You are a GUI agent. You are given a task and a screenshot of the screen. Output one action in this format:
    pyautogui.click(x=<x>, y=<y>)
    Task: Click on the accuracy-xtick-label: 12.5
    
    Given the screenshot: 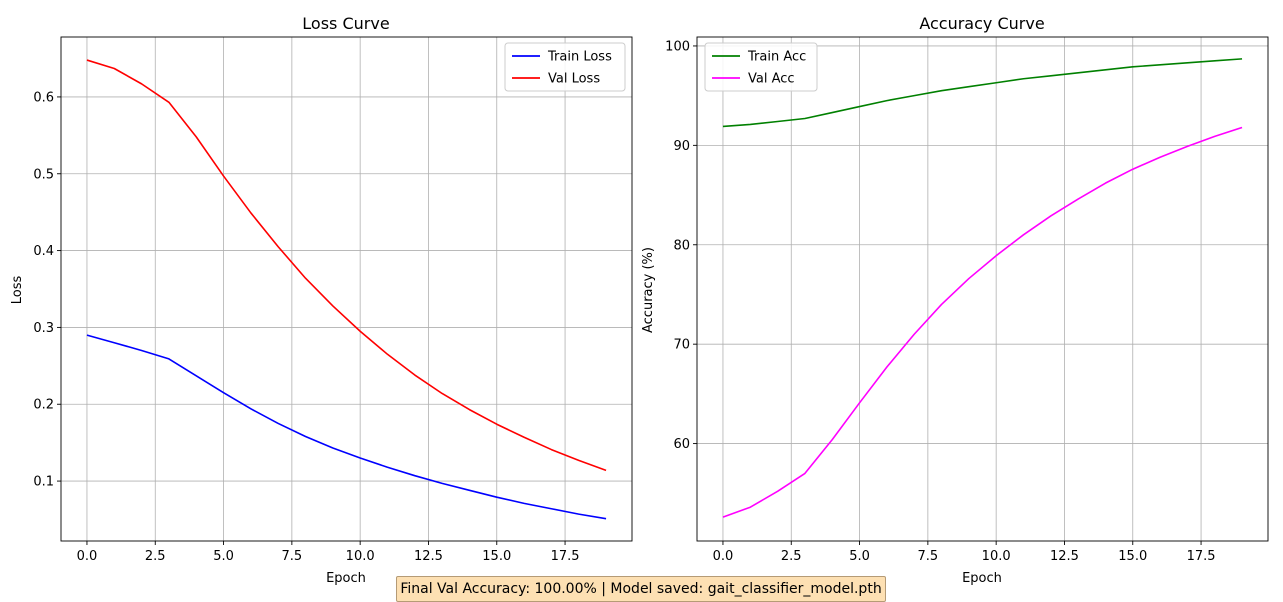 What is the action you would take?
    pyautogui.click(x=1064, y=556)
    